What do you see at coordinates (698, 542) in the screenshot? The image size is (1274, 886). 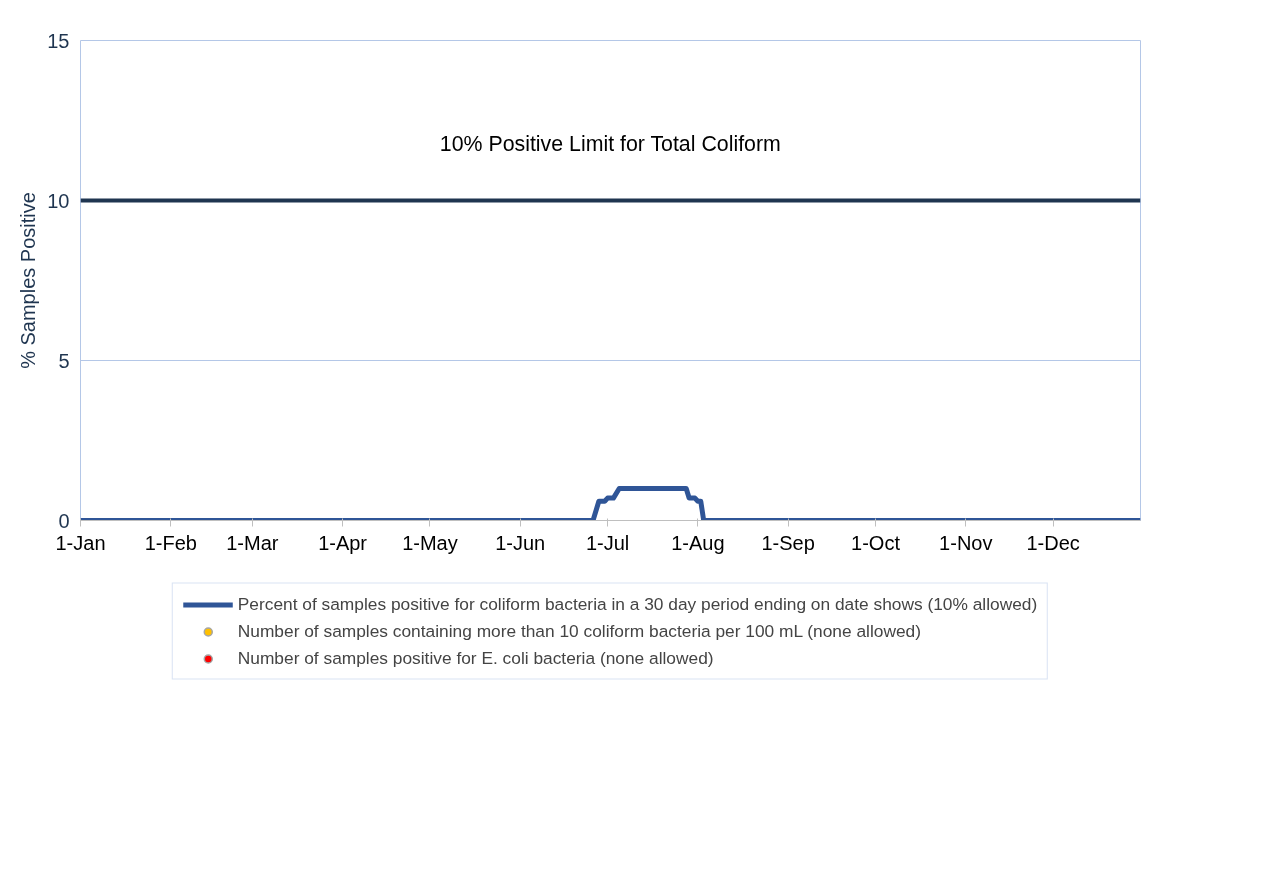 I see `x-tick-label: 1-Aug` at bounding box center [698, 542].